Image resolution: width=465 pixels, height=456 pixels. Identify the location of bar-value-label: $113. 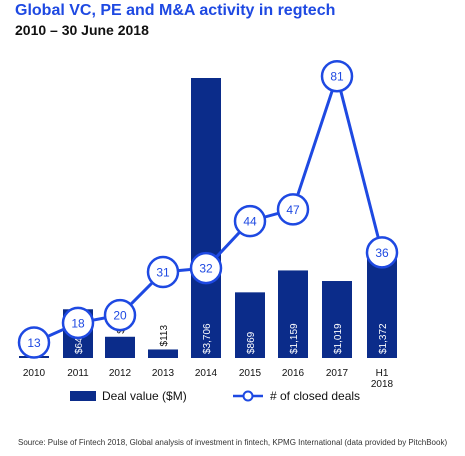
(164, 336).